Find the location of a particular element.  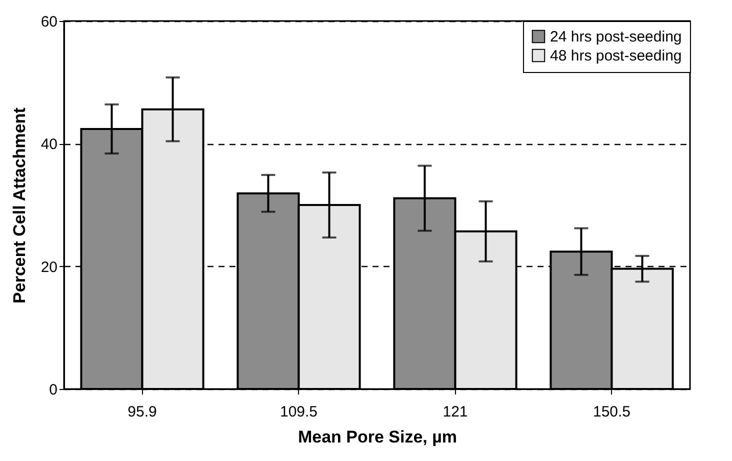

x-axis-title: Mean Pore Size, µm is located at coordinates (378, 437).